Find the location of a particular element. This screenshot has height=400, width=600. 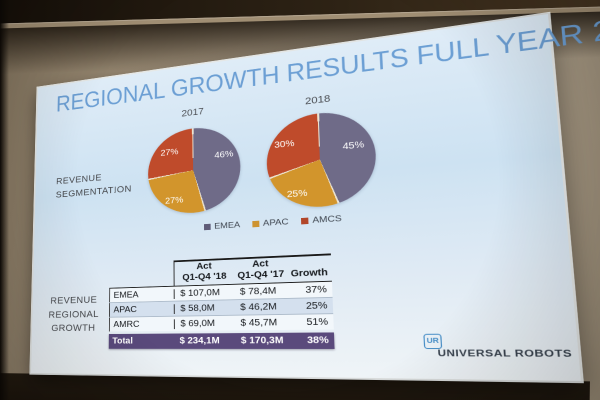

cell-emea-growth: 37% is located at coordinates (316, 290).